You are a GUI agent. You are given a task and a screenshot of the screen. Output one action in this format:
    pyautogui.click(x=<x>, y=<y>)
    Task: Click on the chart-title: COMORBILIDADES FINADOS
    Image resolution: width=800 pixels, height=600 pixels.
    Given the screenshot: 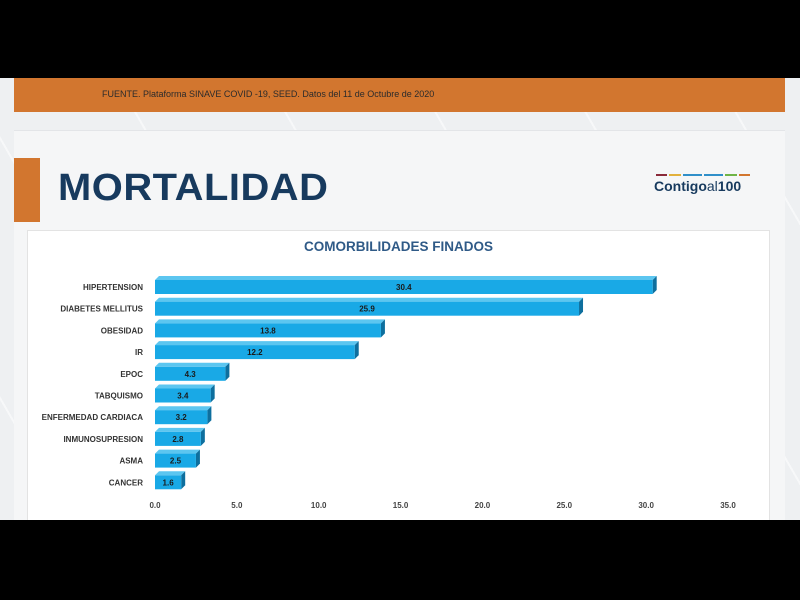 What is the action you would take?
    pyautogui.click(x=398, y=246)
    